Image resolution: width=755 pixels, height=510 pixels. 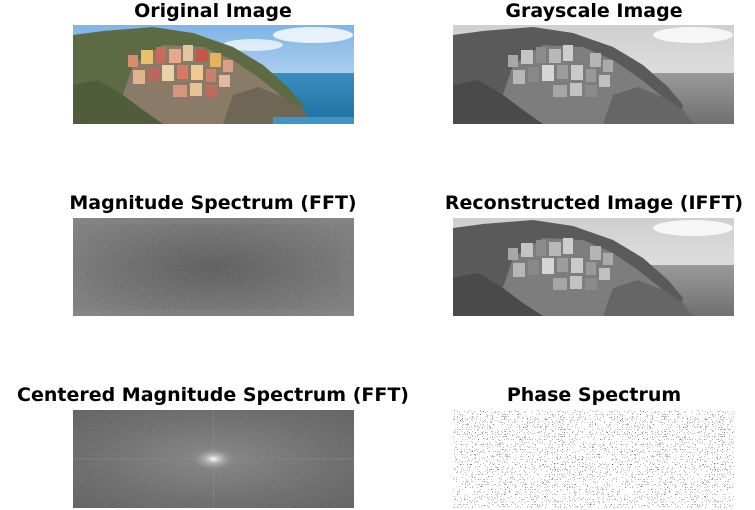 What do you see at coordinates (594, 11) in the screenshot?
I see `grayscale-image-title: Grayscale Image` at bounding box center [594, 11].